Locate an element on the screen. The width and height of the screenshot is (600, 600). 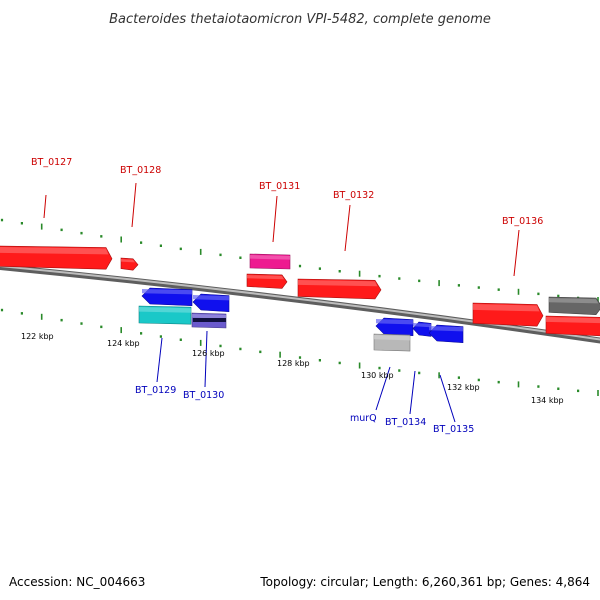
gene-label-murq: murQ is located at coordinates (363, 418).